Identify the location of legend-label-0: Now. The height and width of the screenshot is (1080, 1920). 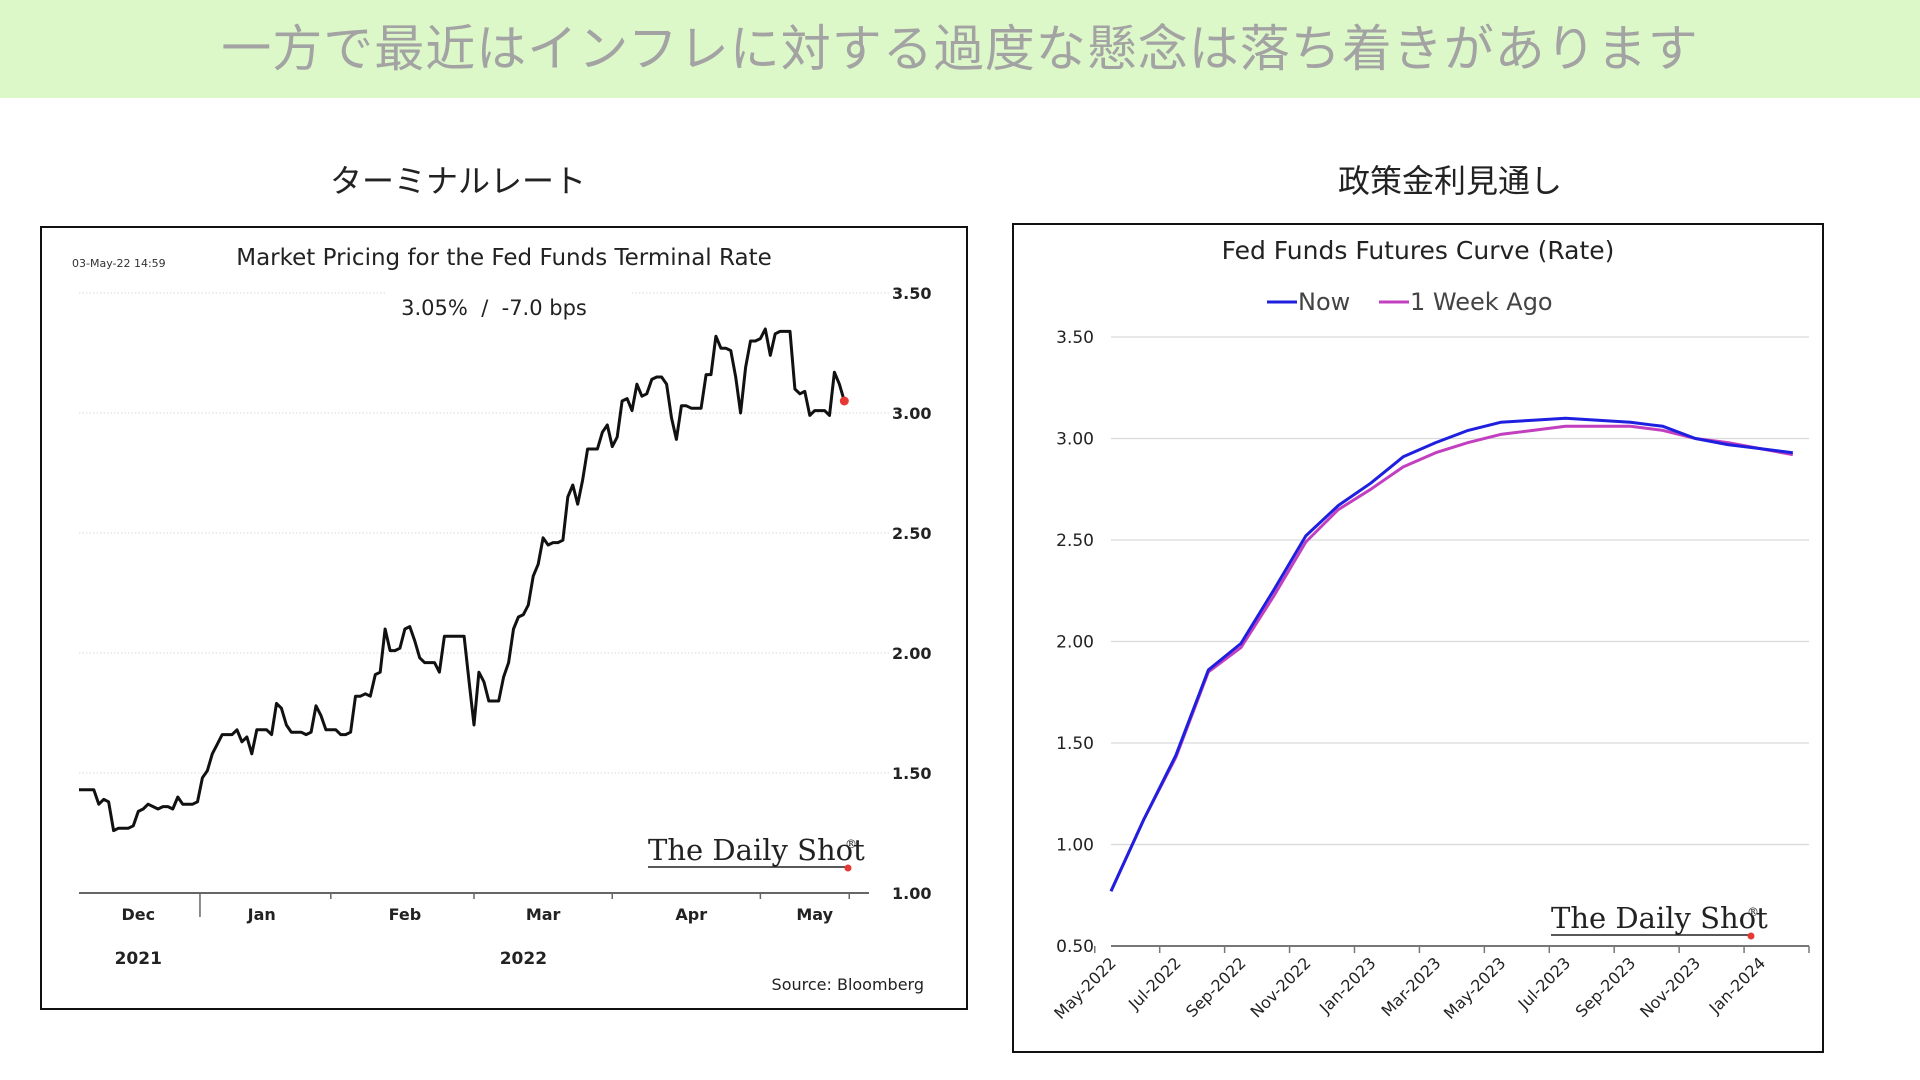
(1324, 302).